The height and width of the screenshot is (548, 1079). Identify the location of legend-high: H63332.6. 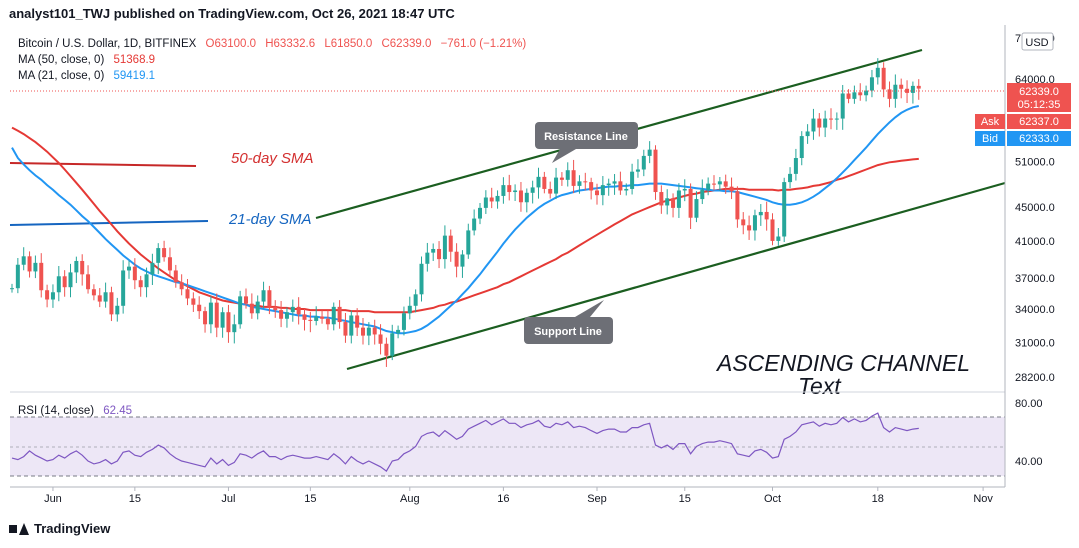
(290, 44).